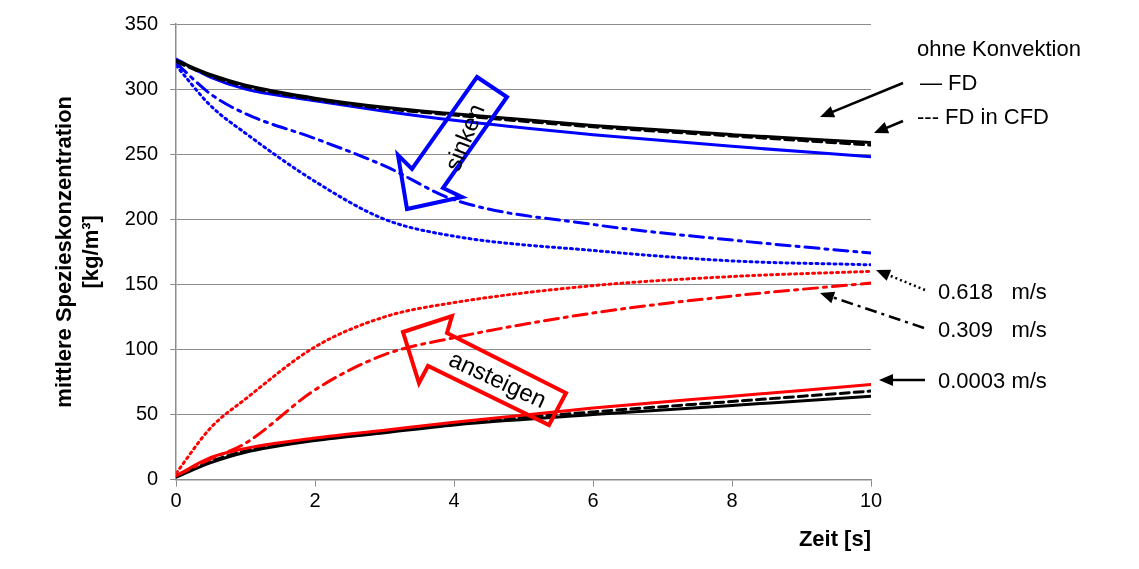  Describe the element at coordinates (141, 347) in the screenshot. I see `y-tick-label: 100` at that location.